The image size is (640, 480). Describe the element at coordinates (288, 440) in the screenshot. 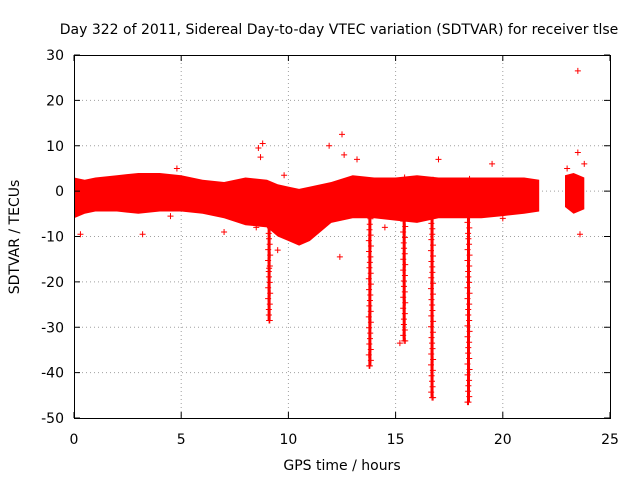

I see `x-tick-label: 10` at that location.